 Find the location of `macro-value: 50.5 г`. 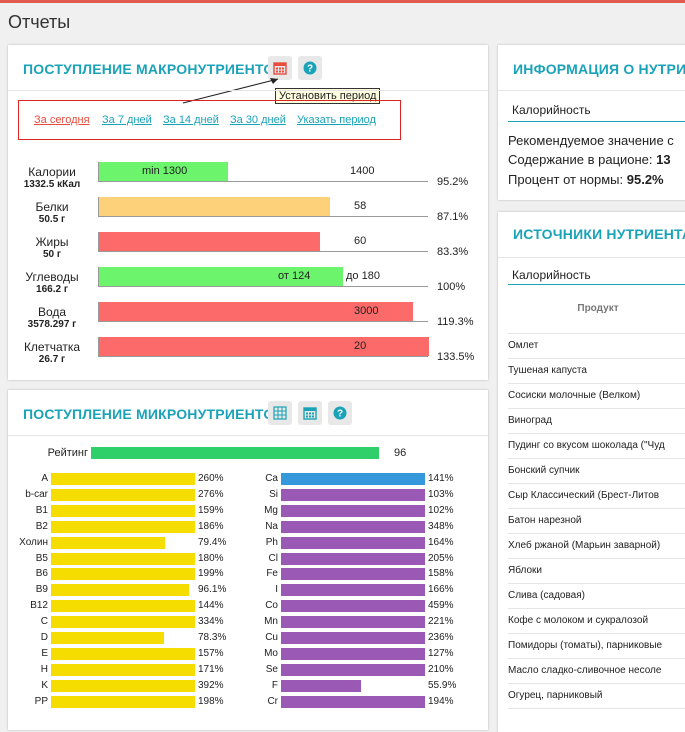

macro-value: 50.5 г is located at coordinates (52, 219).